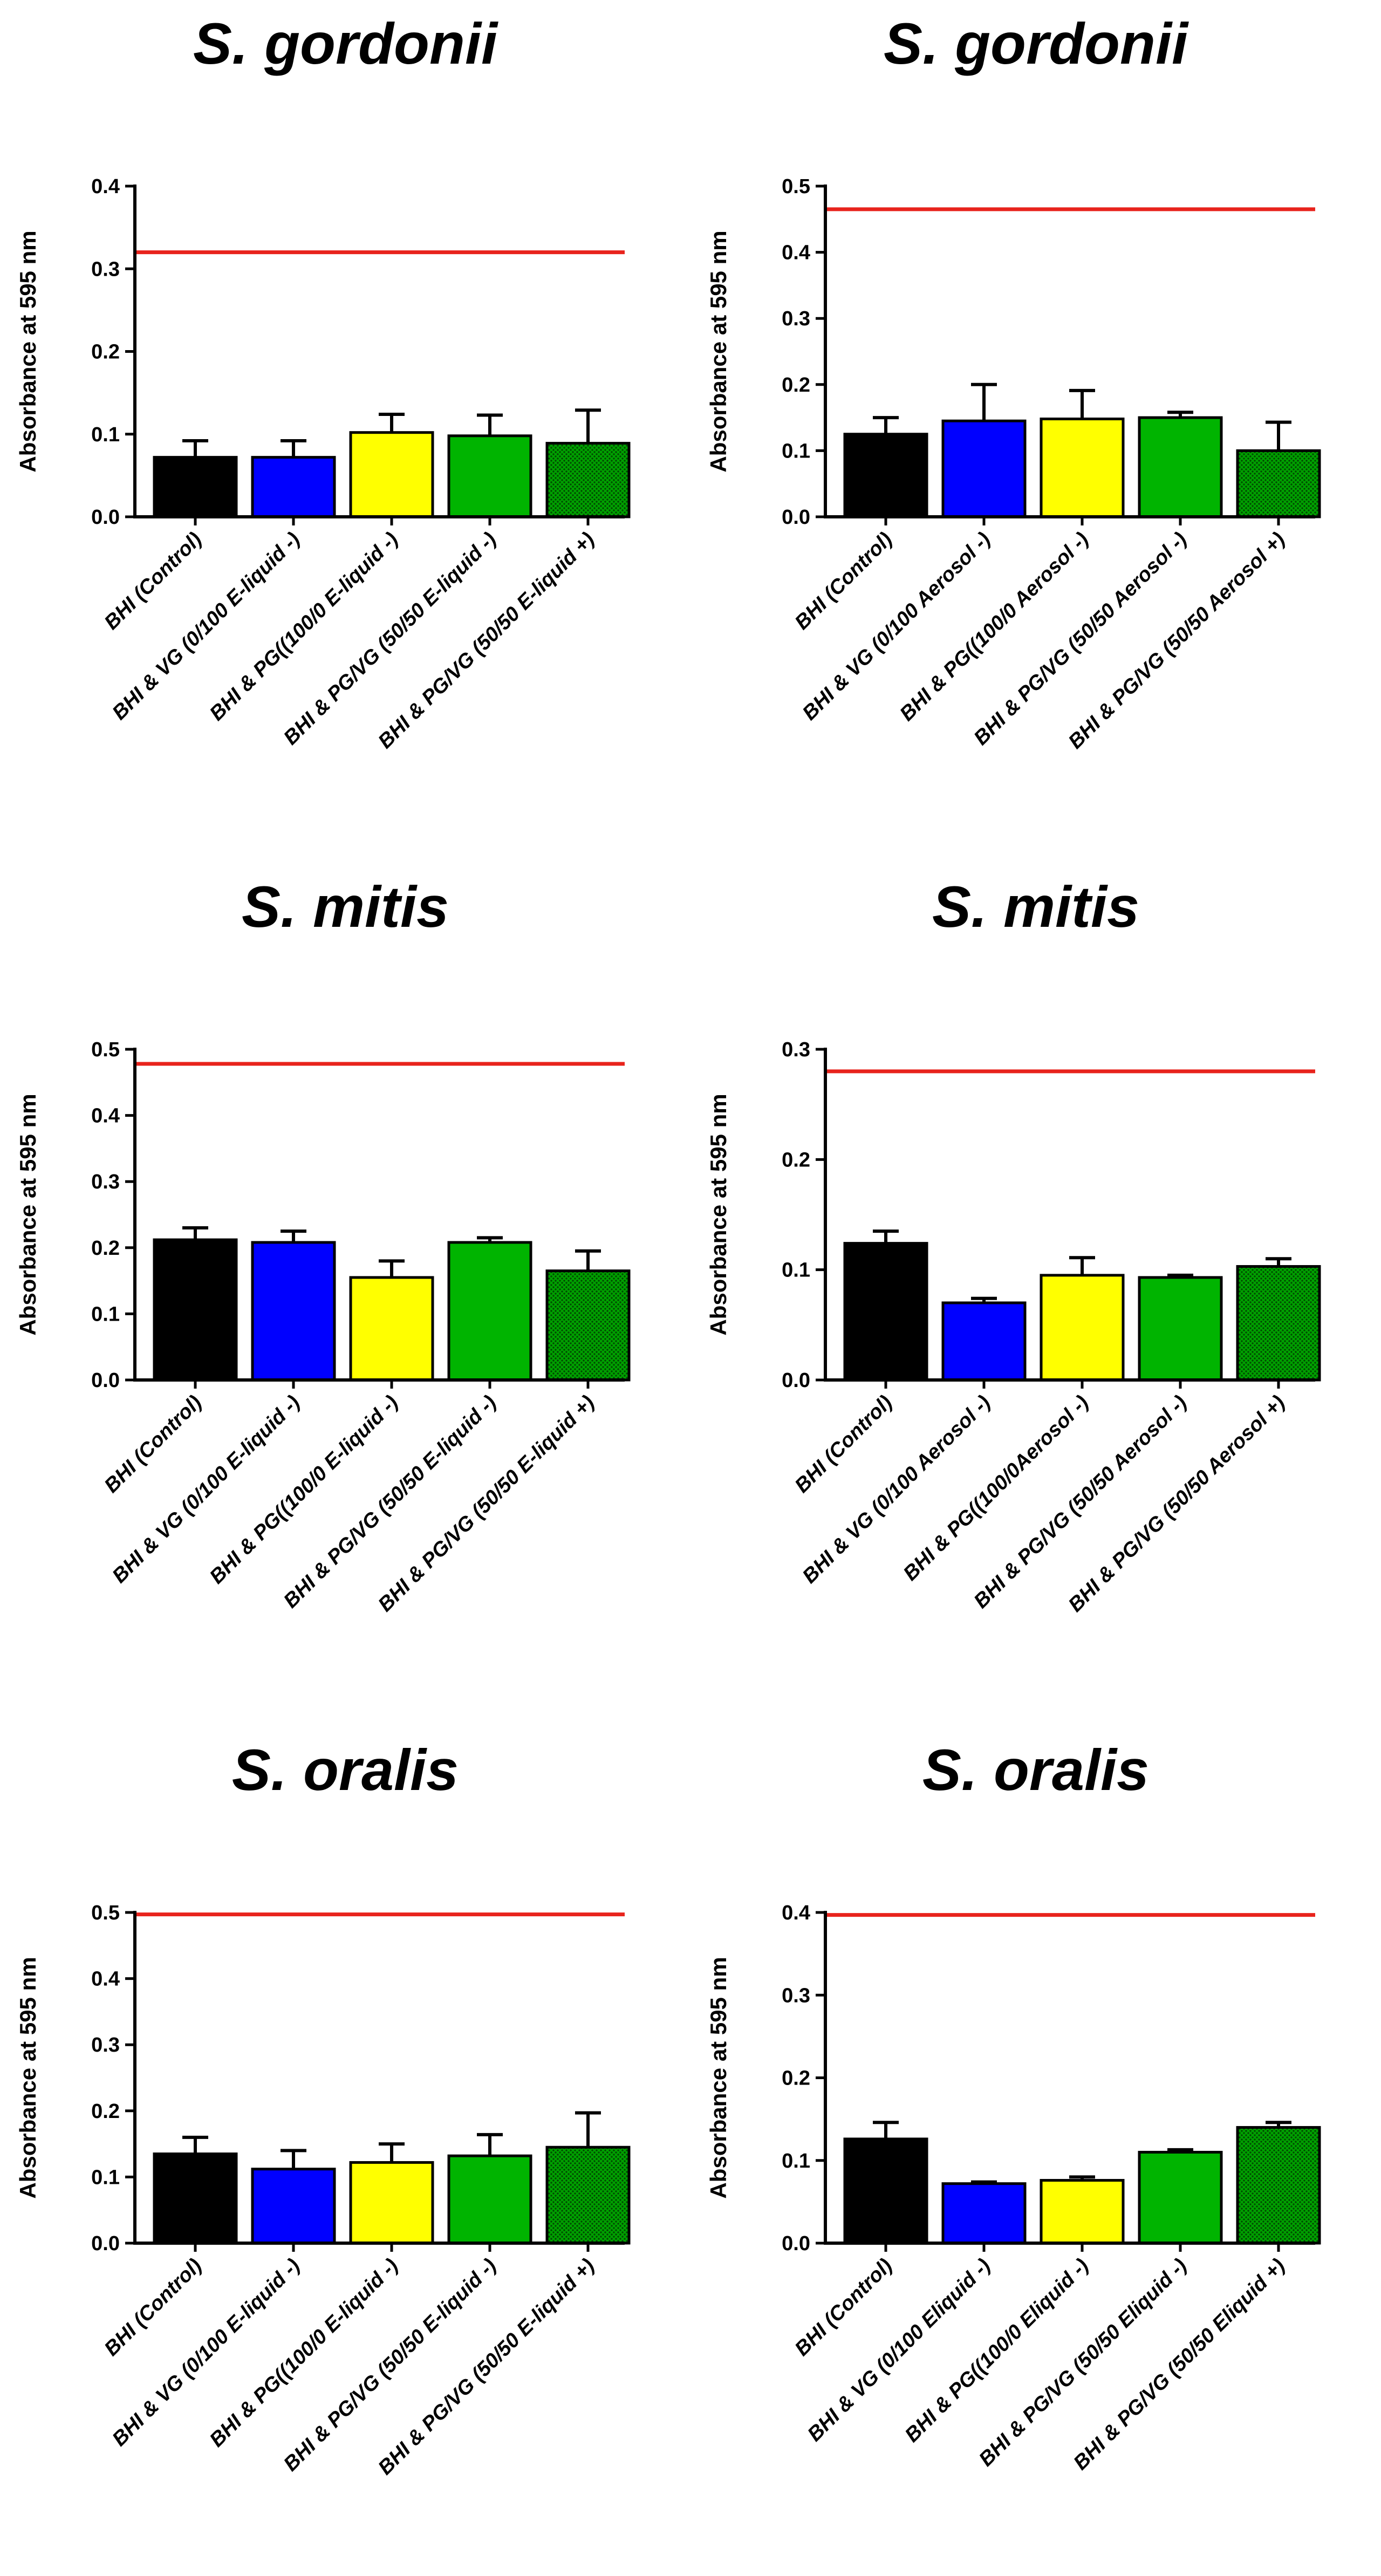  What do you see at coordinates (997, 2350) in the screenshot?
I see `x-tick-label: BHI & PG((100/0 Eliquid -)` at bounding box center [997, 2350].